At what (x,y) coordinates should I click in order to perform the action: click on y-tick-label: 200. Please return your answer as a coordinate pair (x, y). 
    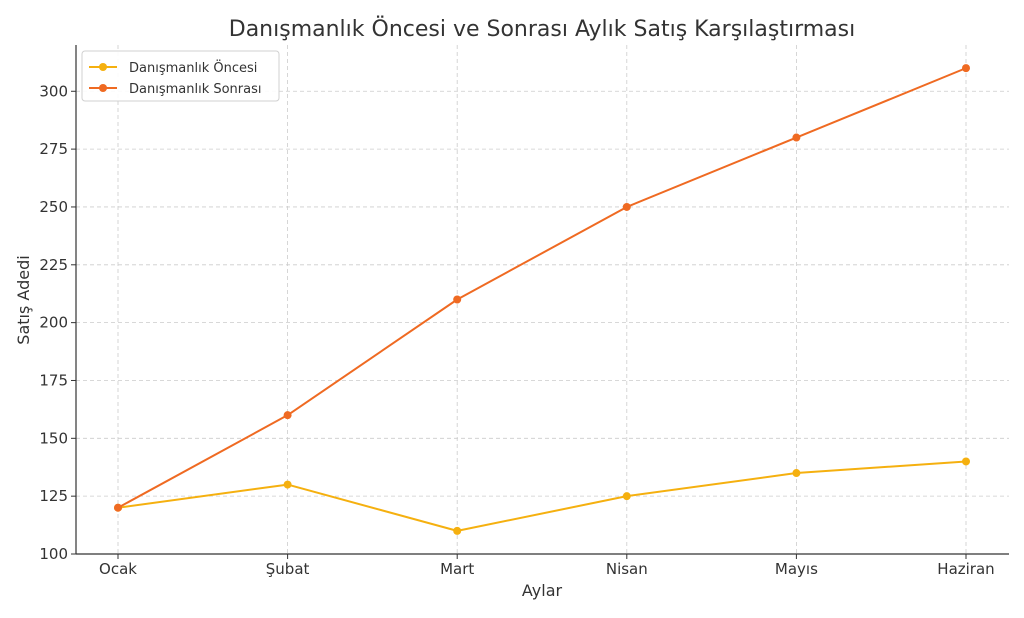
    Looking at the image, I should click on (53, 323).